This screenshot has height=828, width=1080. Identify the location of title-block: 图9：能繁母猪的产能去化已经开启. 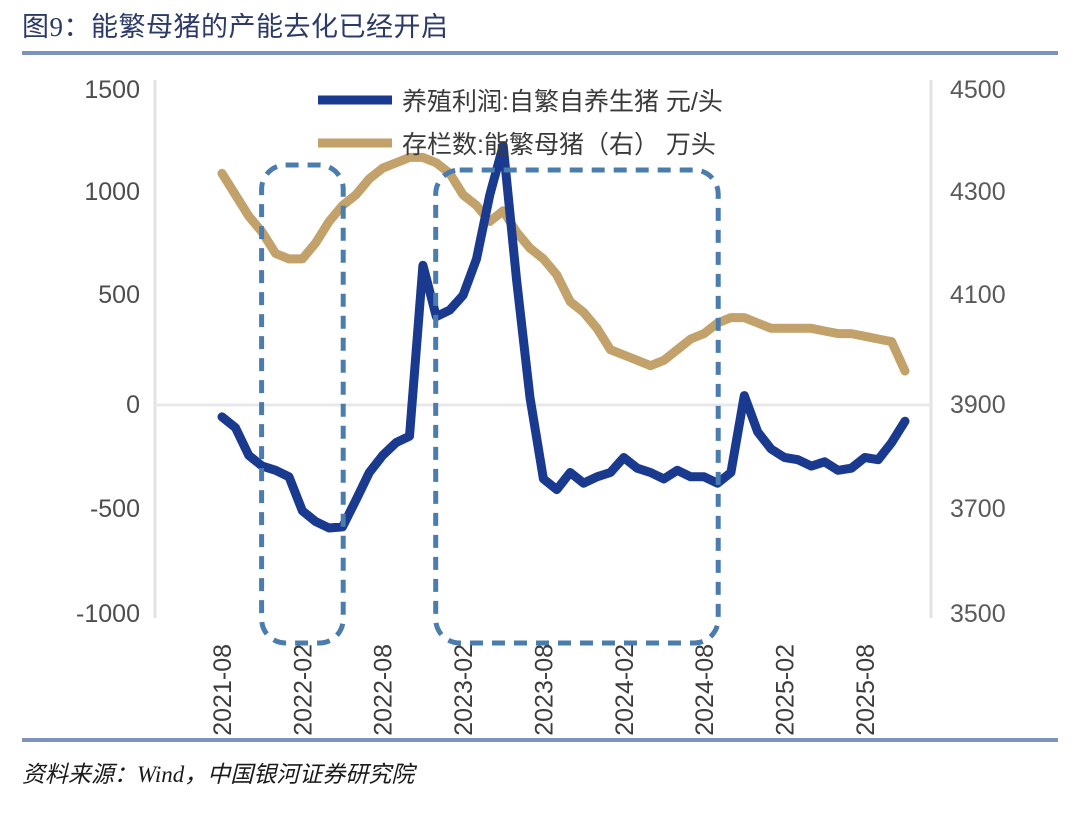
(540, 32).